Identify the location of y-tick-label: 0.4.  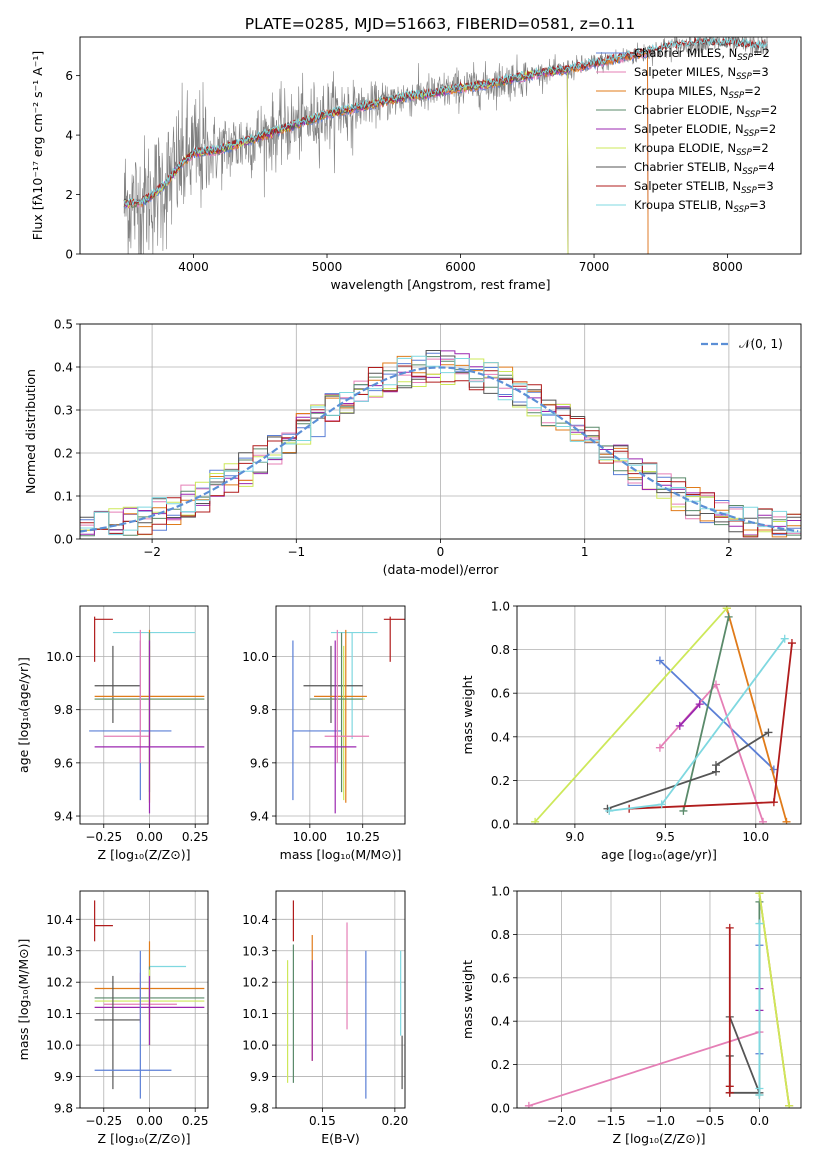
(500, 1022).